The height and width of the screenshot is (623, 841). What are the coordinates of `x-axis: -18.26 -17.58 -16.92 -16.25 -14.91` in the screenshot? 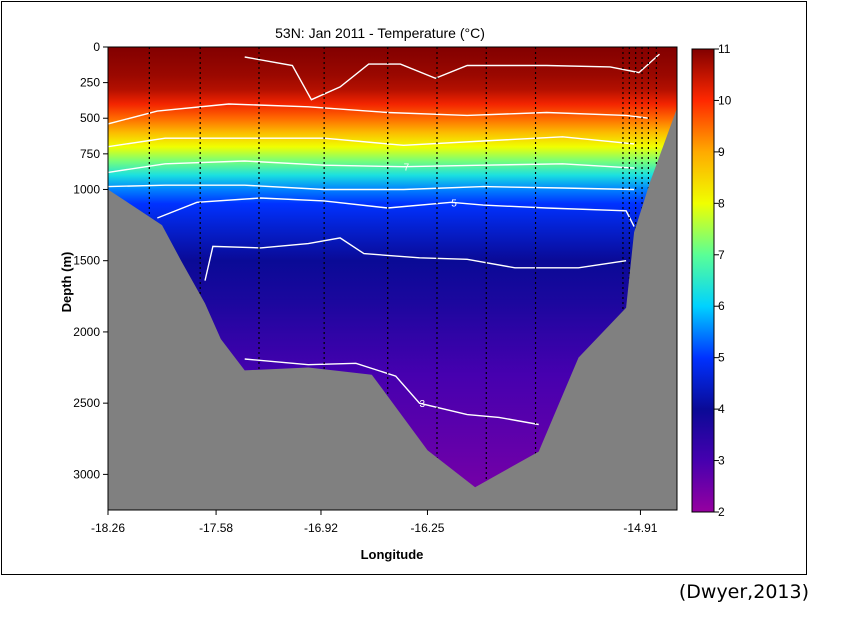 It's located at (374, 522).